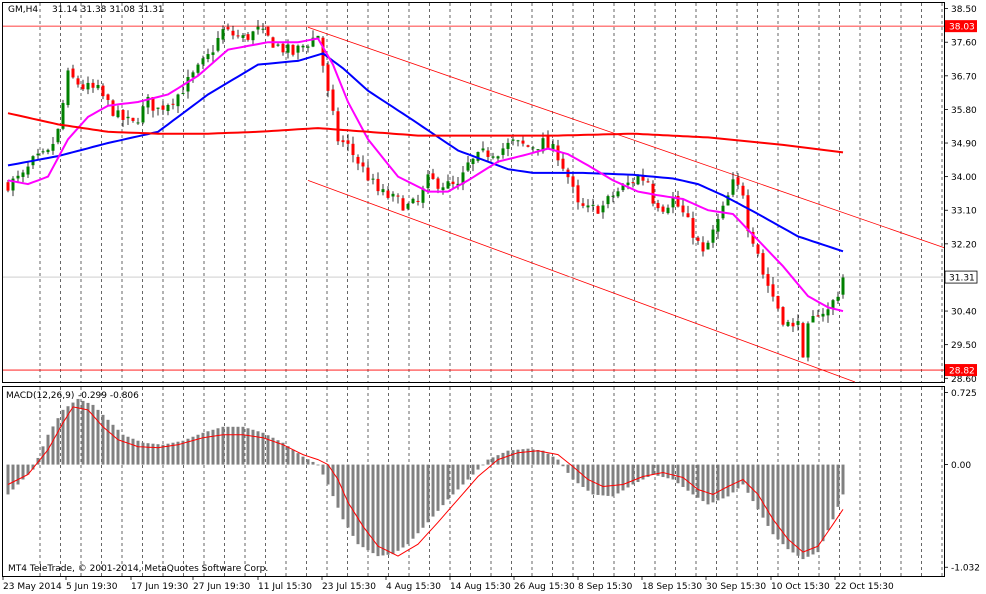 The width and height of the screenshot is (986, 594). Describe the element at coordinates (800, 587) in the screenshot. I see `time-tick-label: 10 Oct 15:30` at that location.